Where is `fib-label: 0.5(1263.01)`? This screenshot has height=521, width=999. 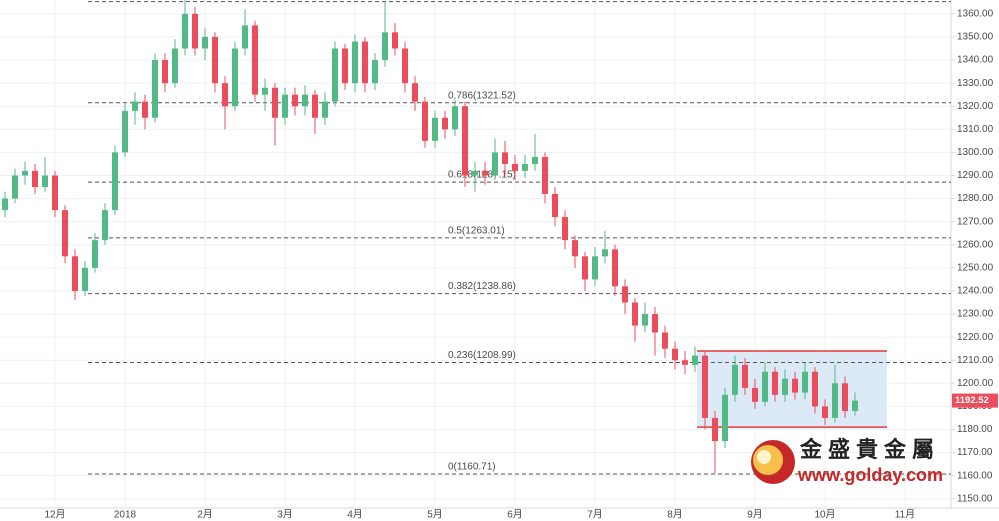 fib-label: 0.5(1263.01) is located at coordinates (476, 230).